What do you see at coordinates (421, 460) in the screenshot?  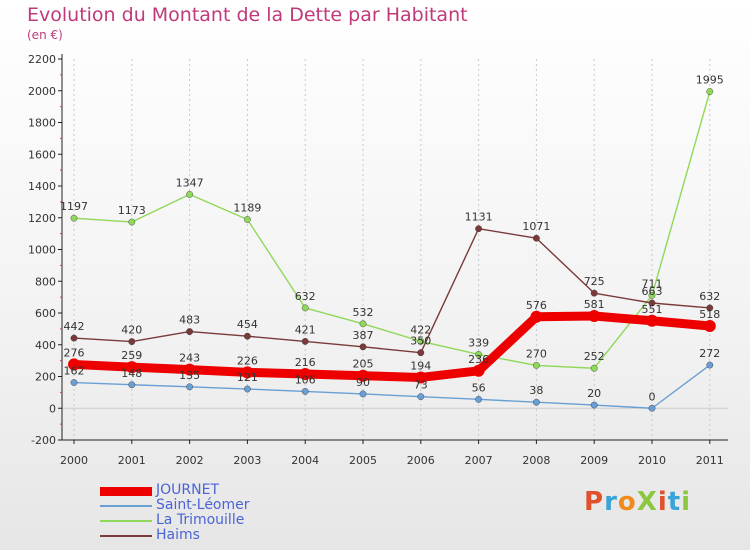 I see `x-tick-label: 2006` at bounding box center [421, 460].